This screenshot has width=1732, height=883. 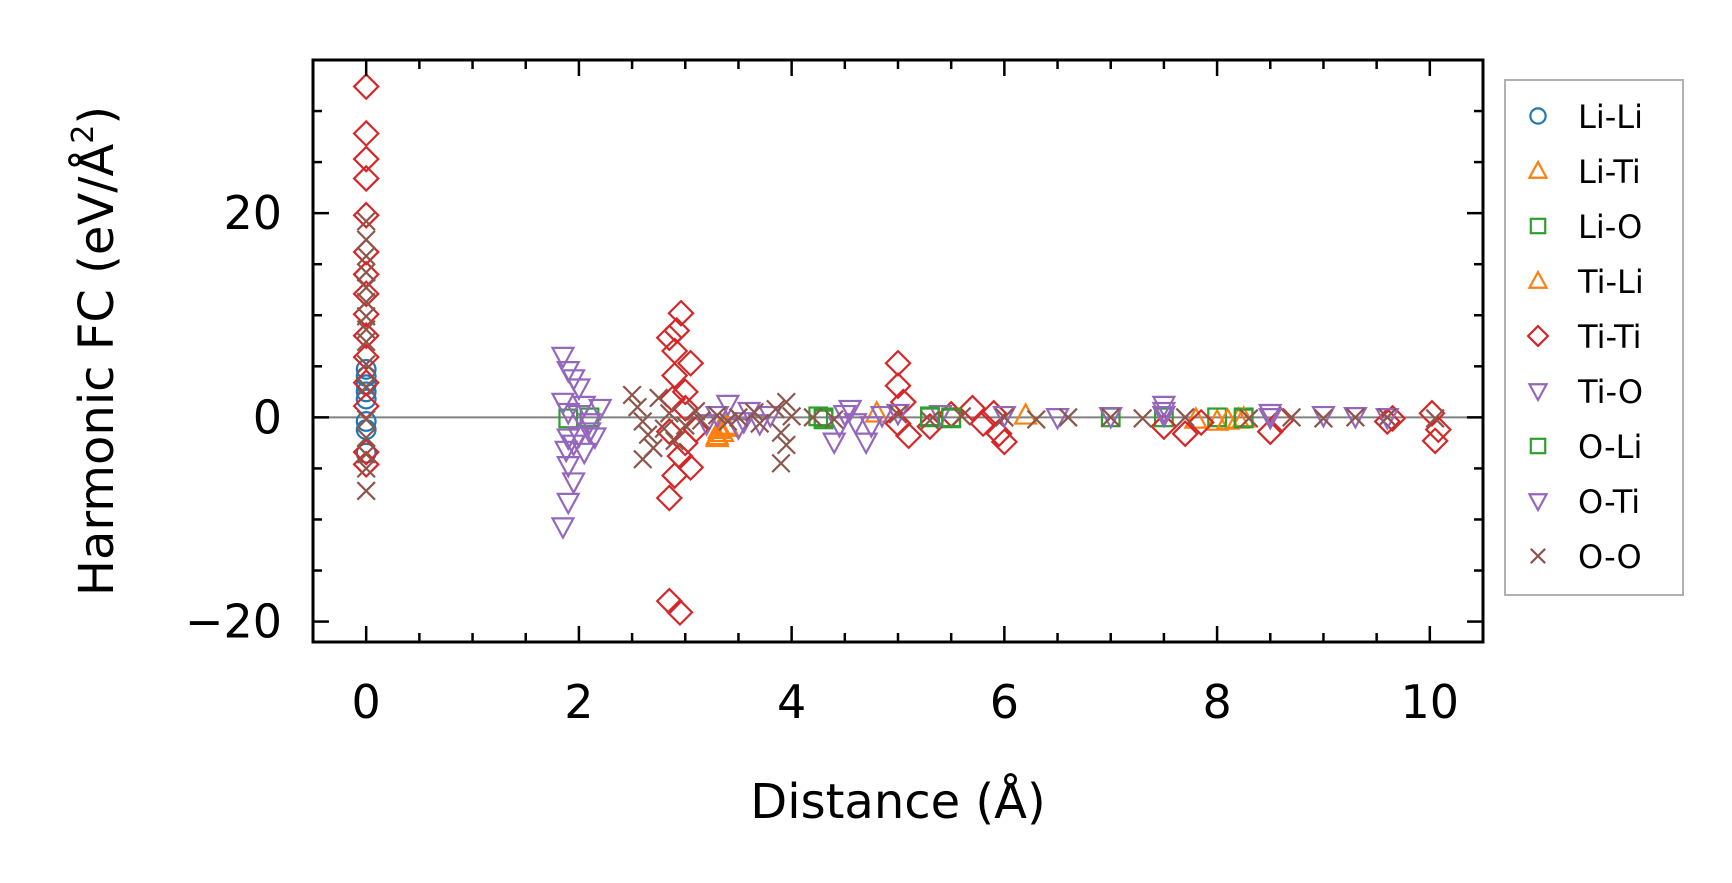 I want to click on legend-label: O-Ti, so click(x=1609, y=502).